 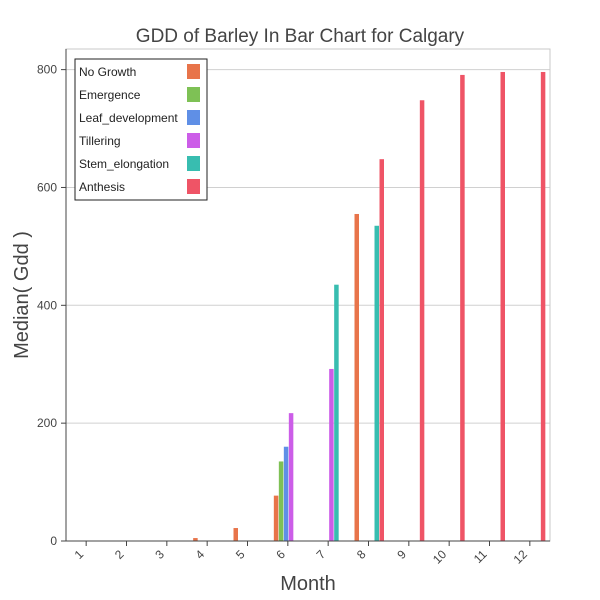 What do you see at coordinates (79, 554) in the screenshot?
I see `x-tick-label: 1` at bounding box center [79, 554].